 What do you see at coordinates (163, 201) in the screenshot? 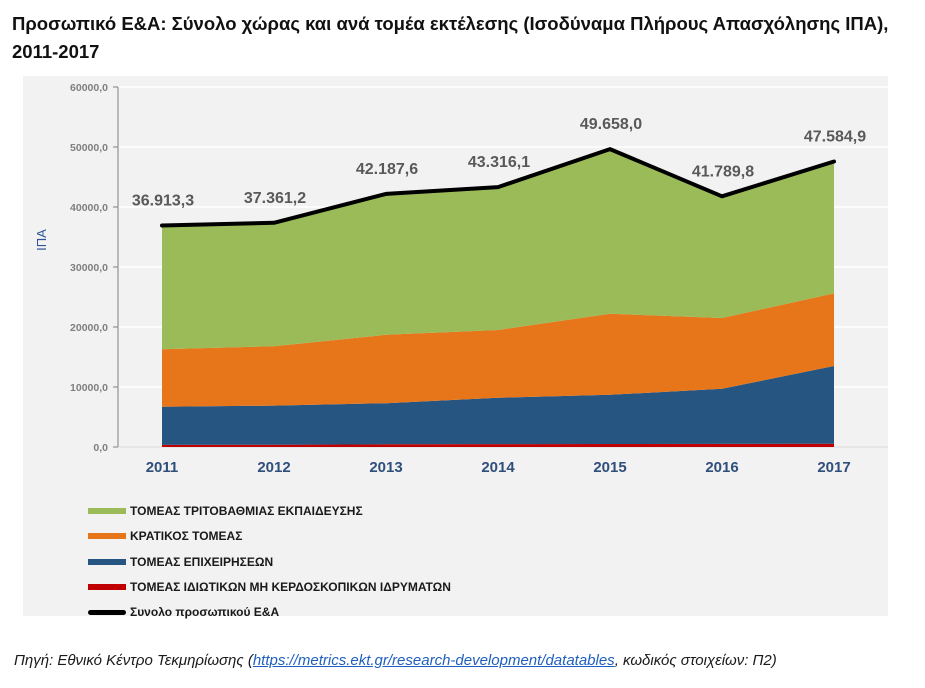
I see `data-label: 36.913,3` at bounding box center [163, 201].